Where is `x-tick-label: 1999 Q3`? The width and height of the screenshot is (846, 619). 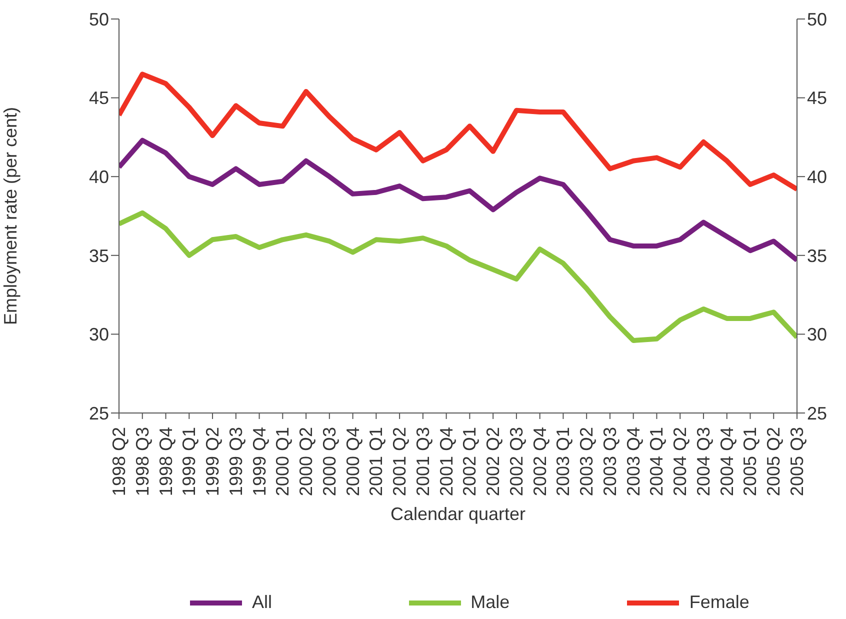 x-tick-label: 1999 Q3 is located at coordinates (236, 461).